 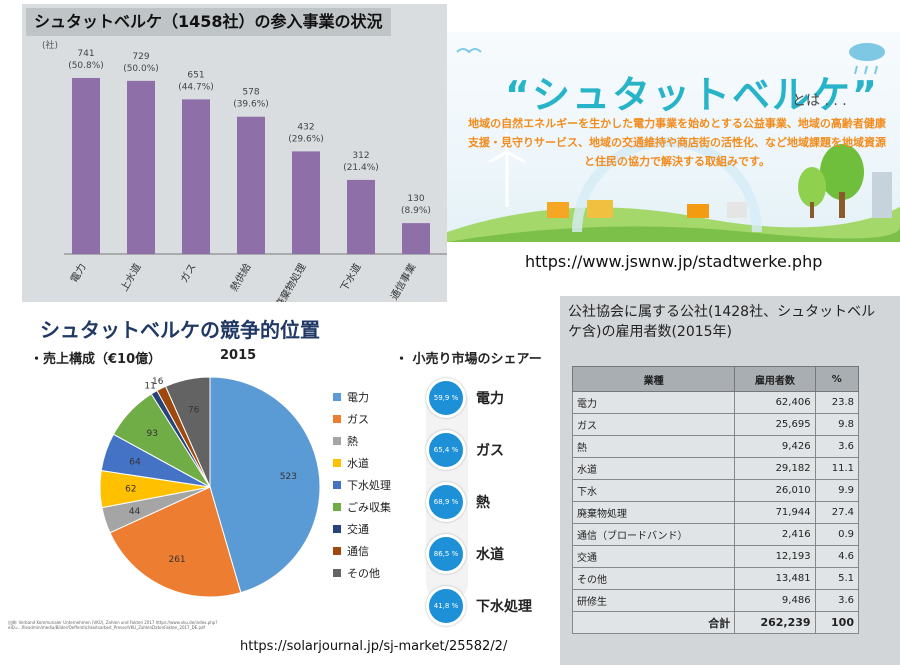 I want to click on table-row: 廃棄物処理 71,944 27.4, so click(x=715, y=512).